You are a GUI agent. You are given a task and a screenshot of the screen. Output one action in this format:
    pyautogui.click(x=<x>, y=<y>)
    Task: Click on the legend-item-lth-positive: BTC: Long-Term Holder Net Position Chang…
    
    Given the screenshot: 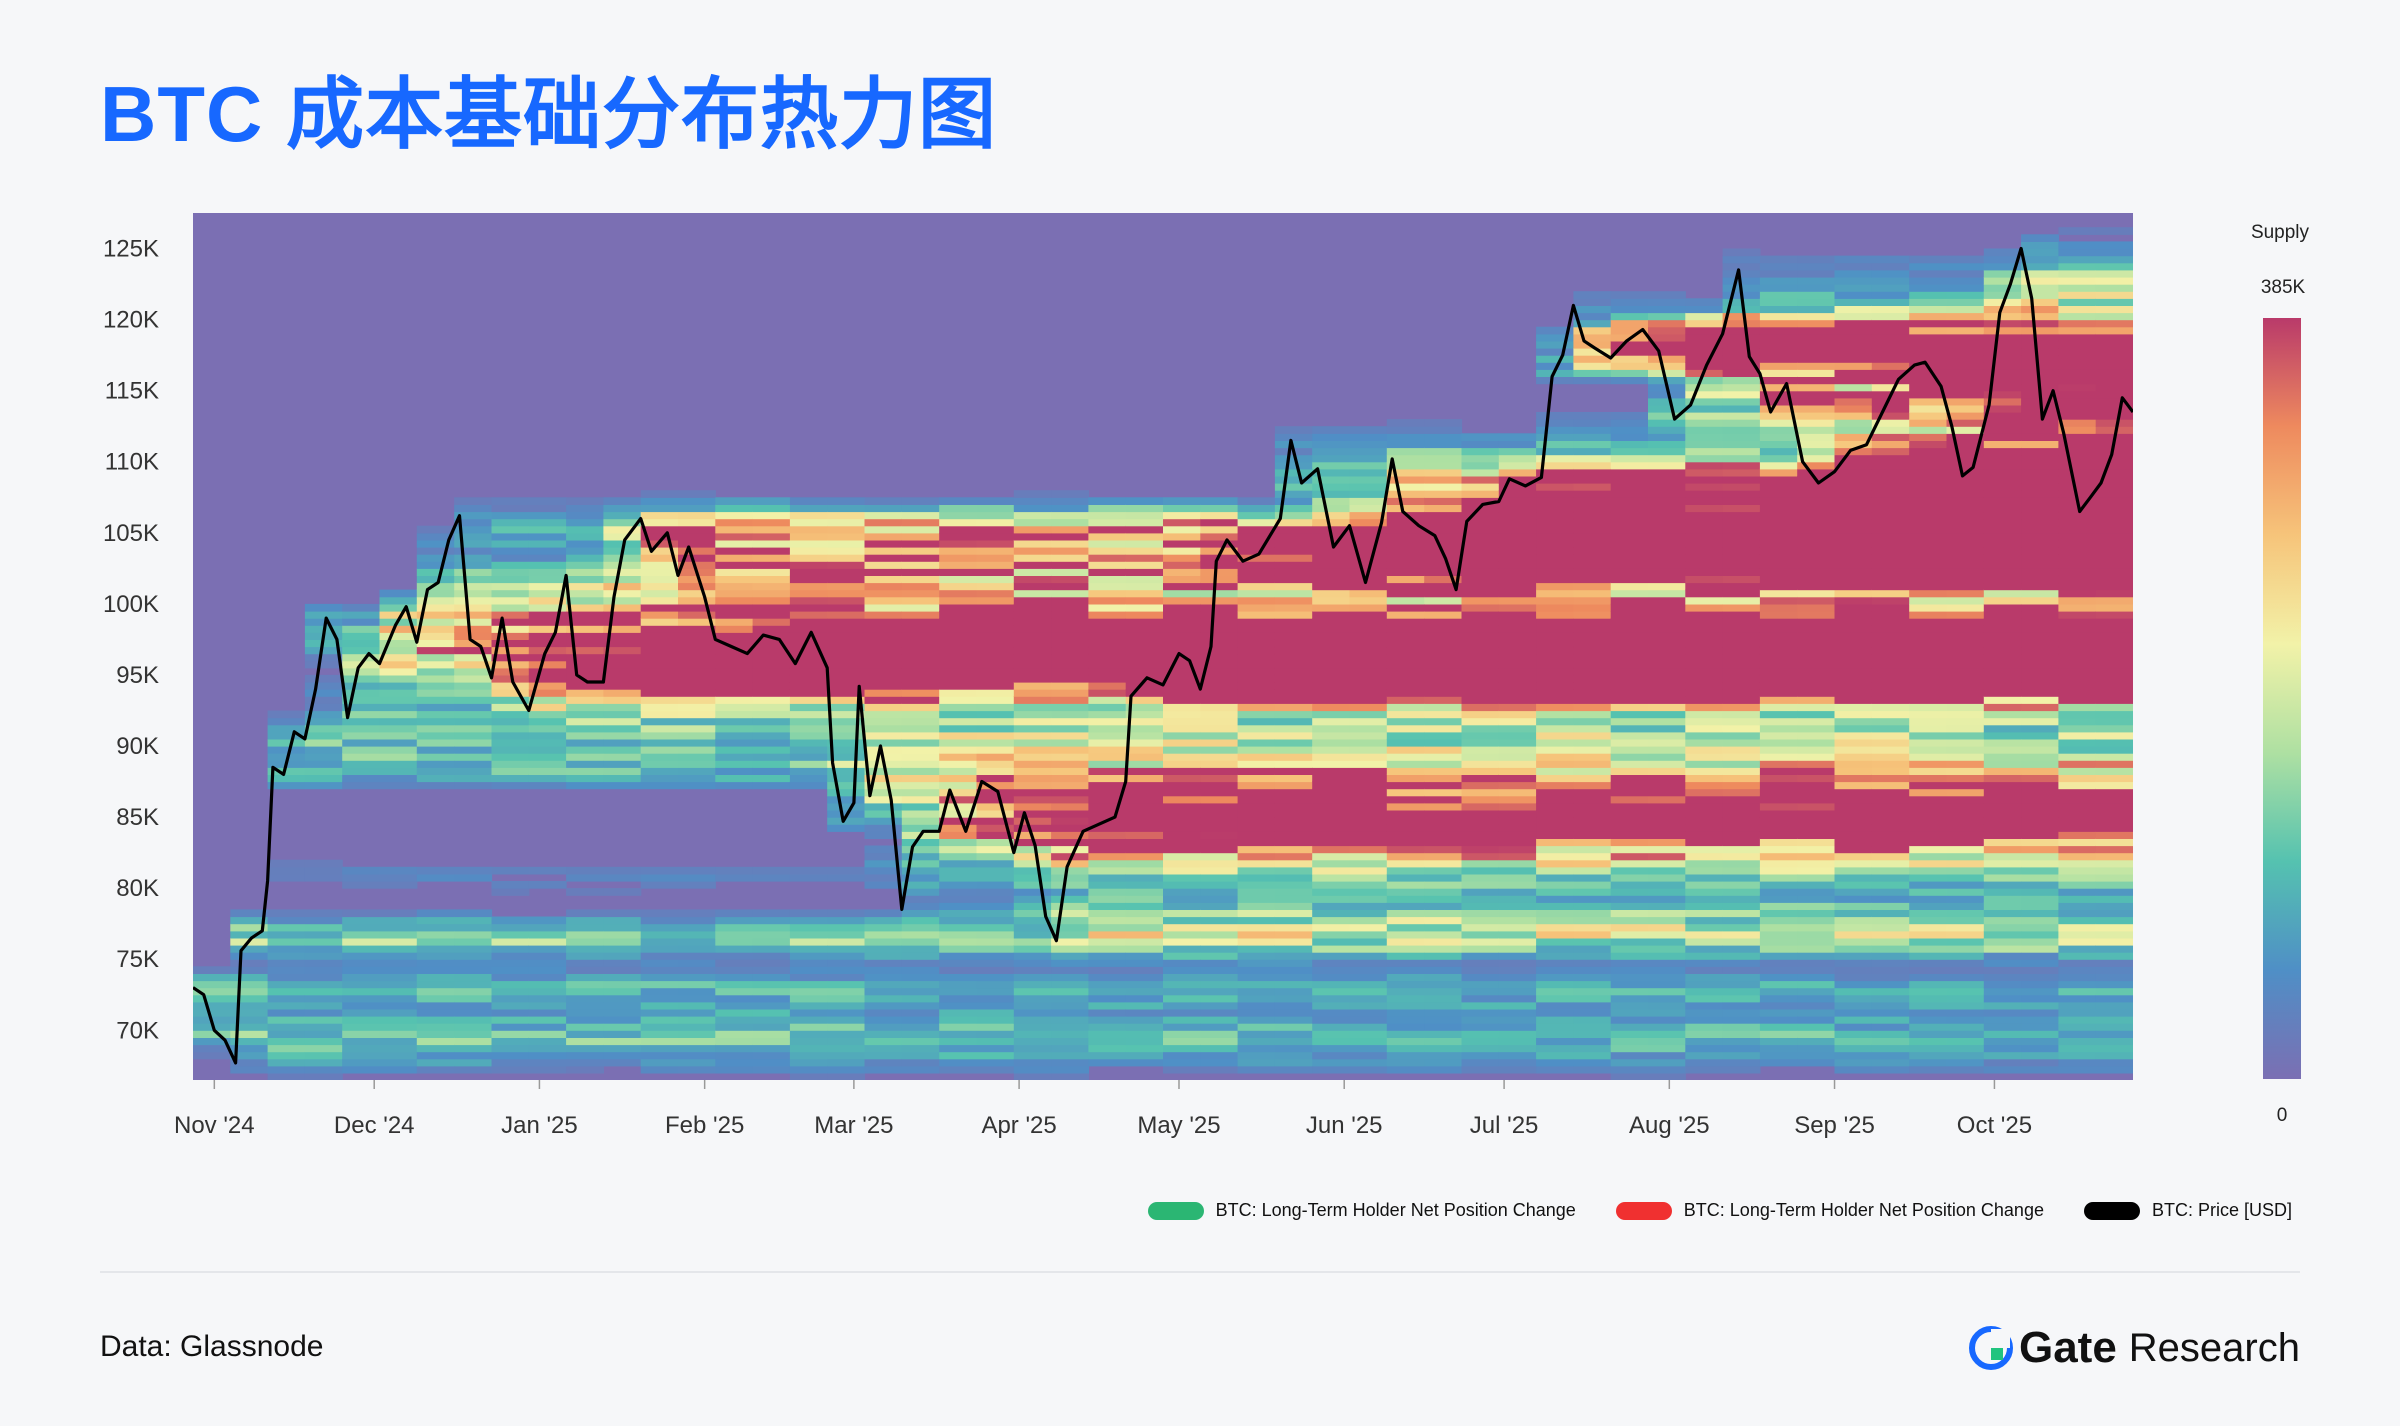 What is the action you would take?
    pyautogui.click(x=1361, y=1210)
    